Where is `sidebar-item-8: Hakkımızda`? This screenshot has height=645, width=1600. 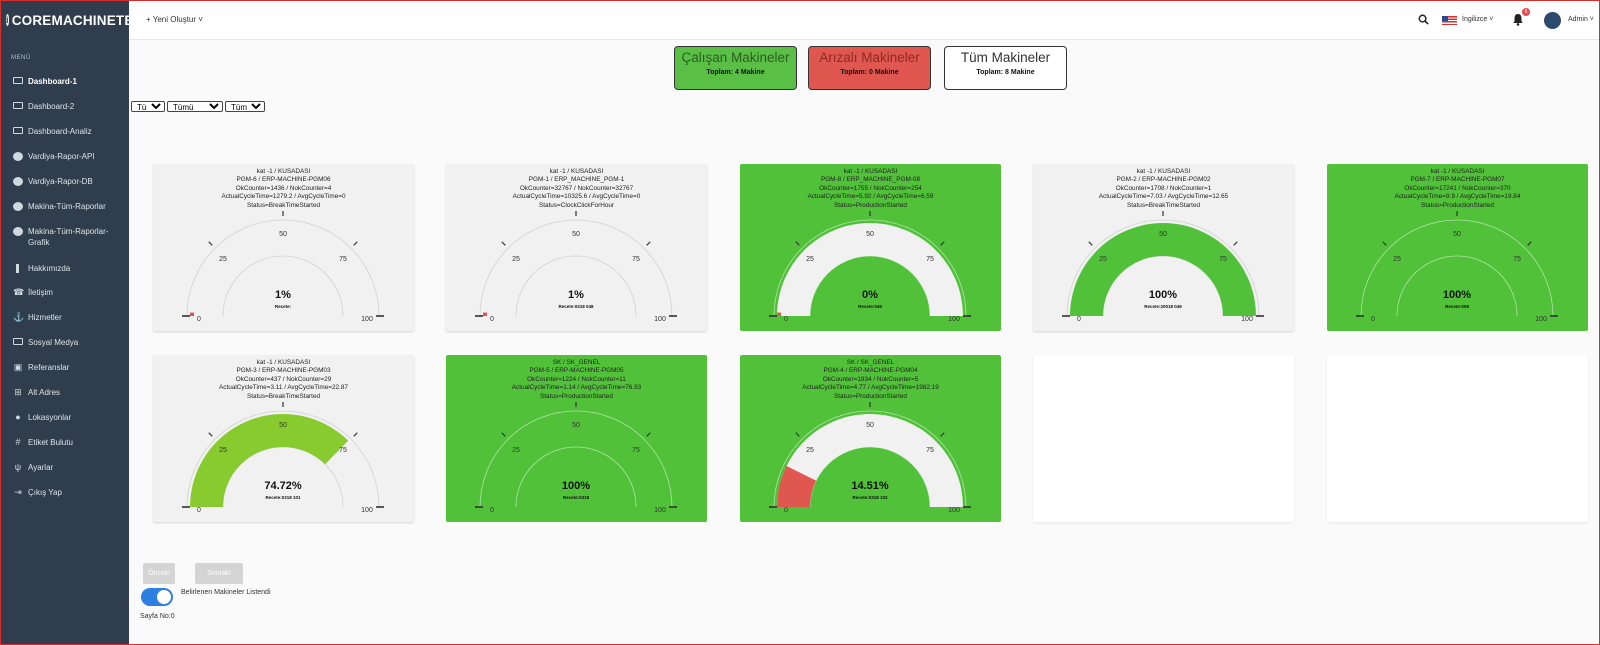
sidebar-item-8: Hakkımızda is located at coordinates (64, 268).